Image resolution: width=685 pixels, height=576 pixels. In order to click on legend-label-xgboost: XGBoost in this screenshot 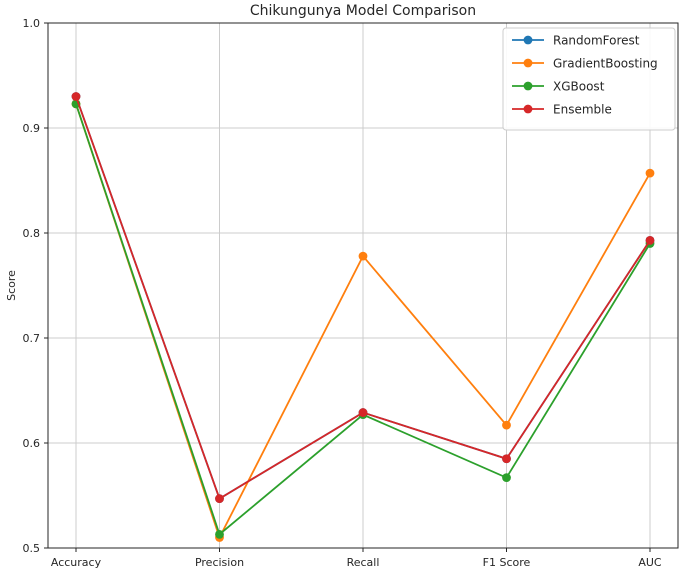, I will do `click(579, 87)`.